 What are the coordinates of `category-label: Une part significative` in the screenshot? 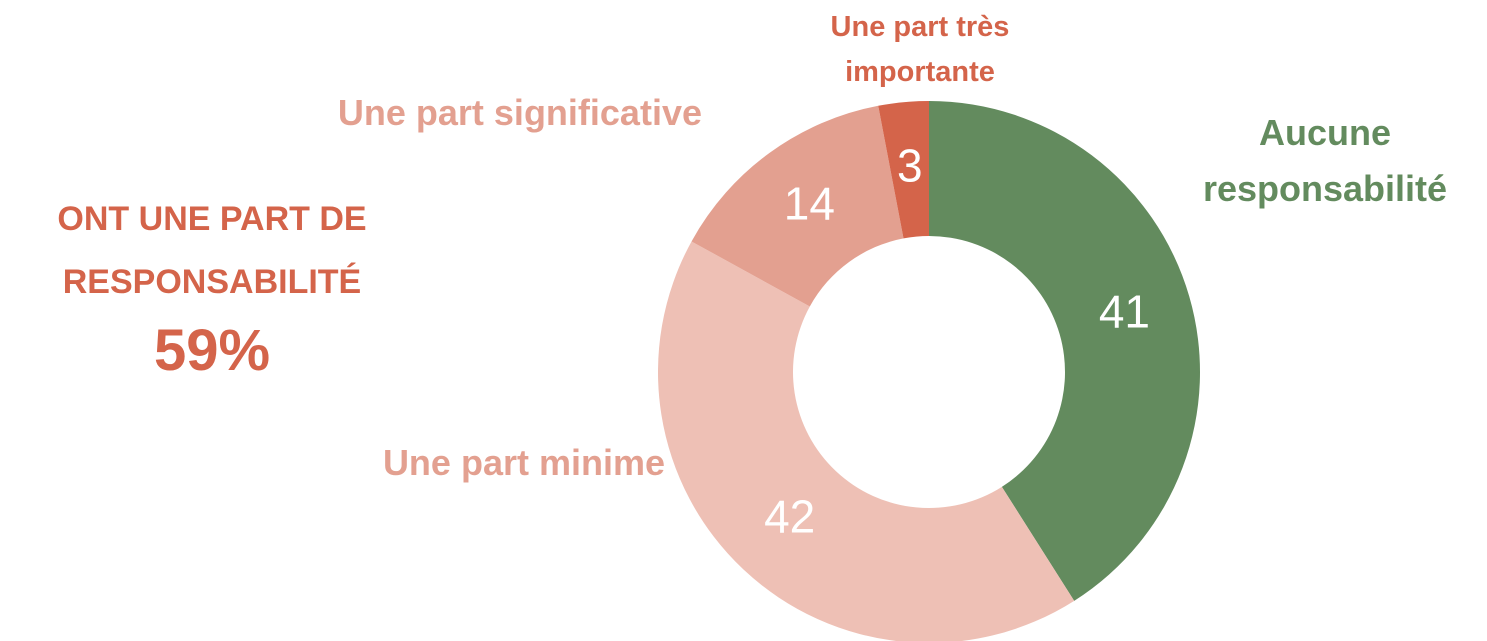 It's located at (519, 112).